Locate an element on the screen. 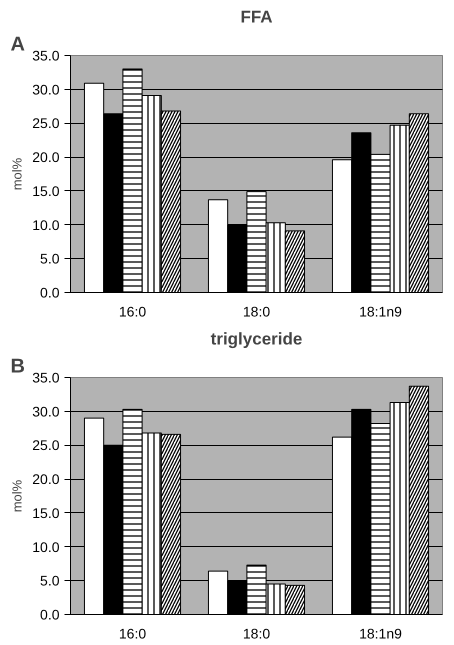 This screenshot has width=454, height=645. chart-title: FFA is located at coordinates (256, 17).